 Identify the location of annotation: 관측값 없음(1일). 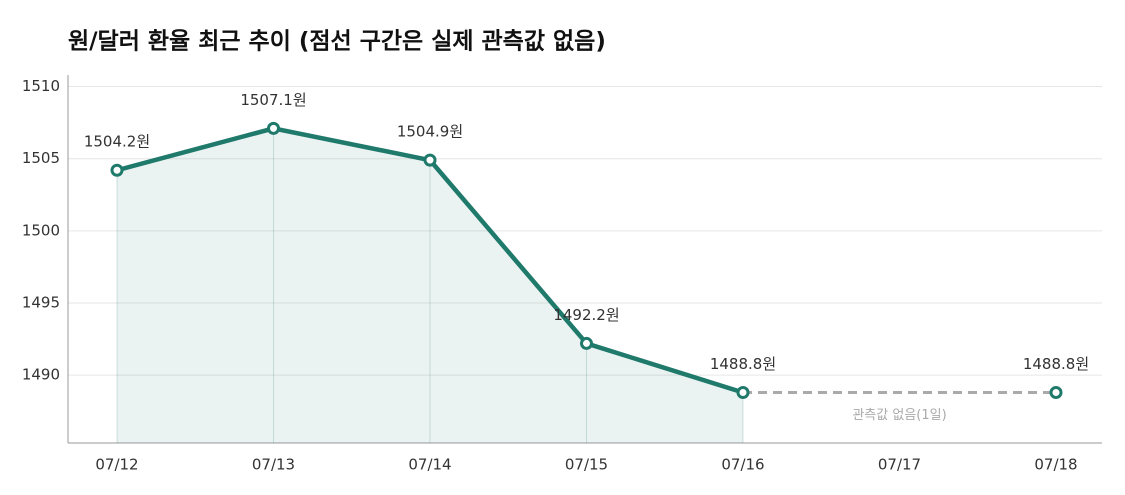
(899, 415).